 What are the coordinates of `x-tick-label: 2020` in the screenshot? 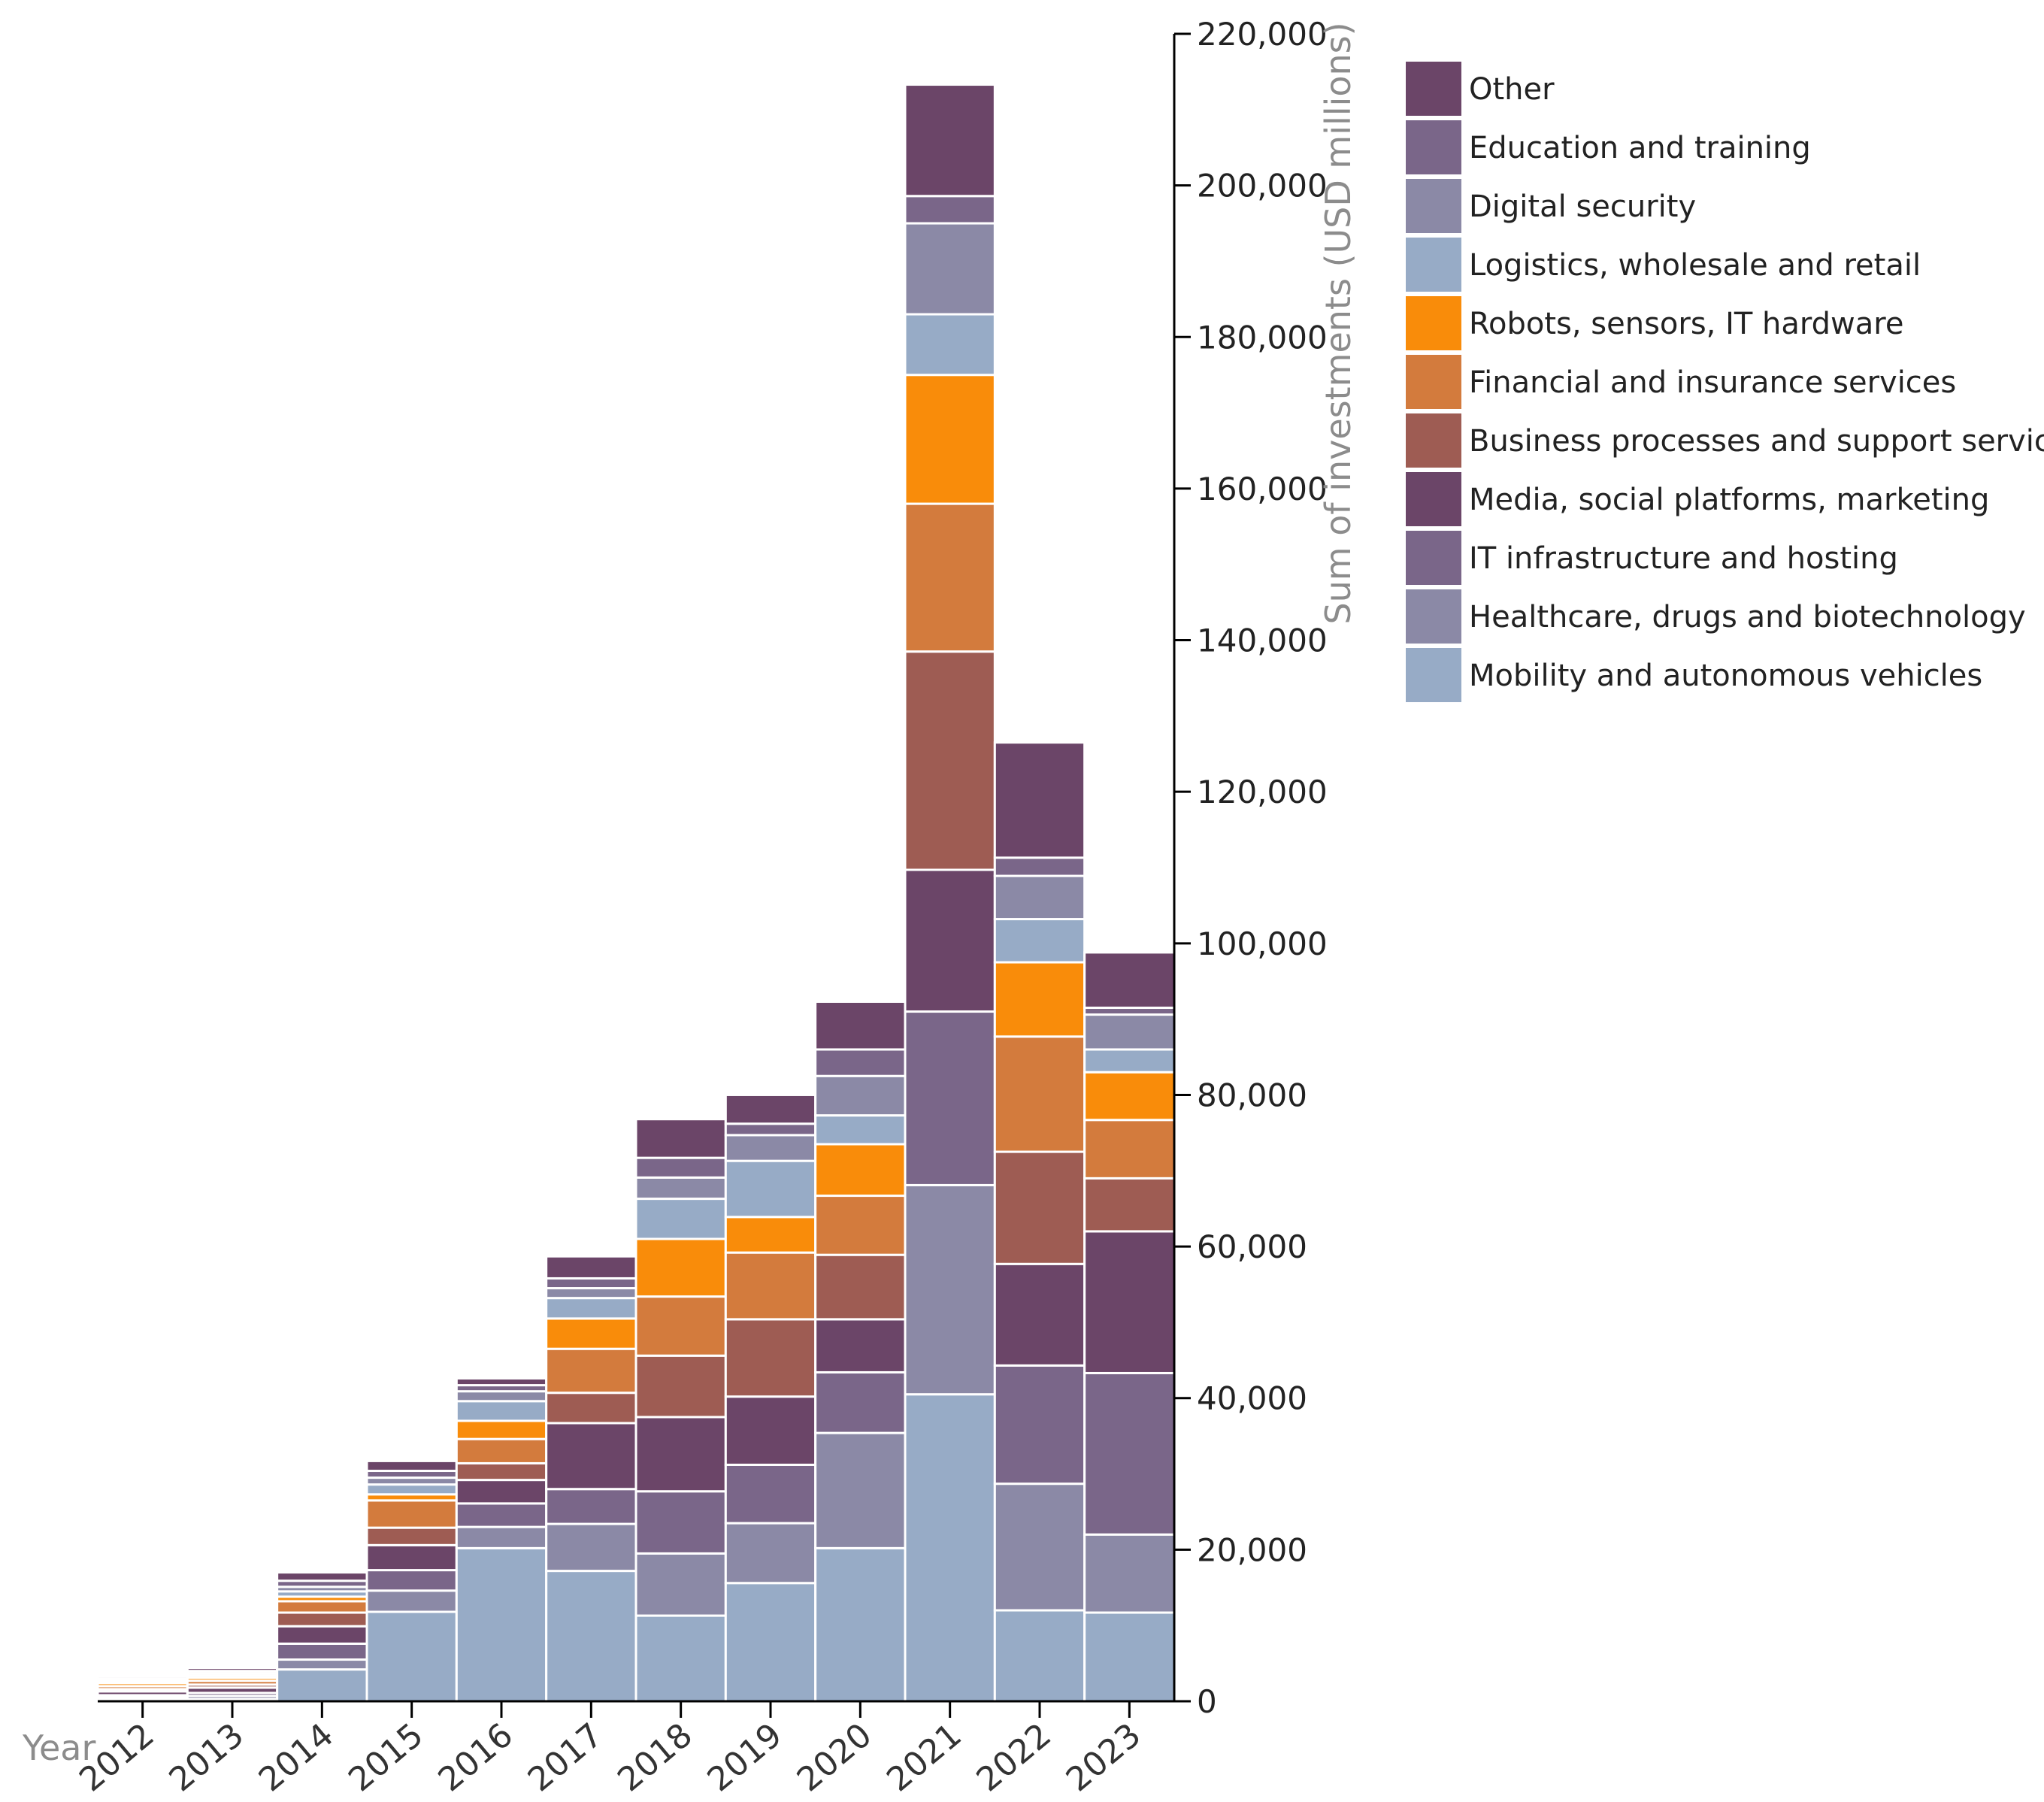 It's located at (835, 1757).